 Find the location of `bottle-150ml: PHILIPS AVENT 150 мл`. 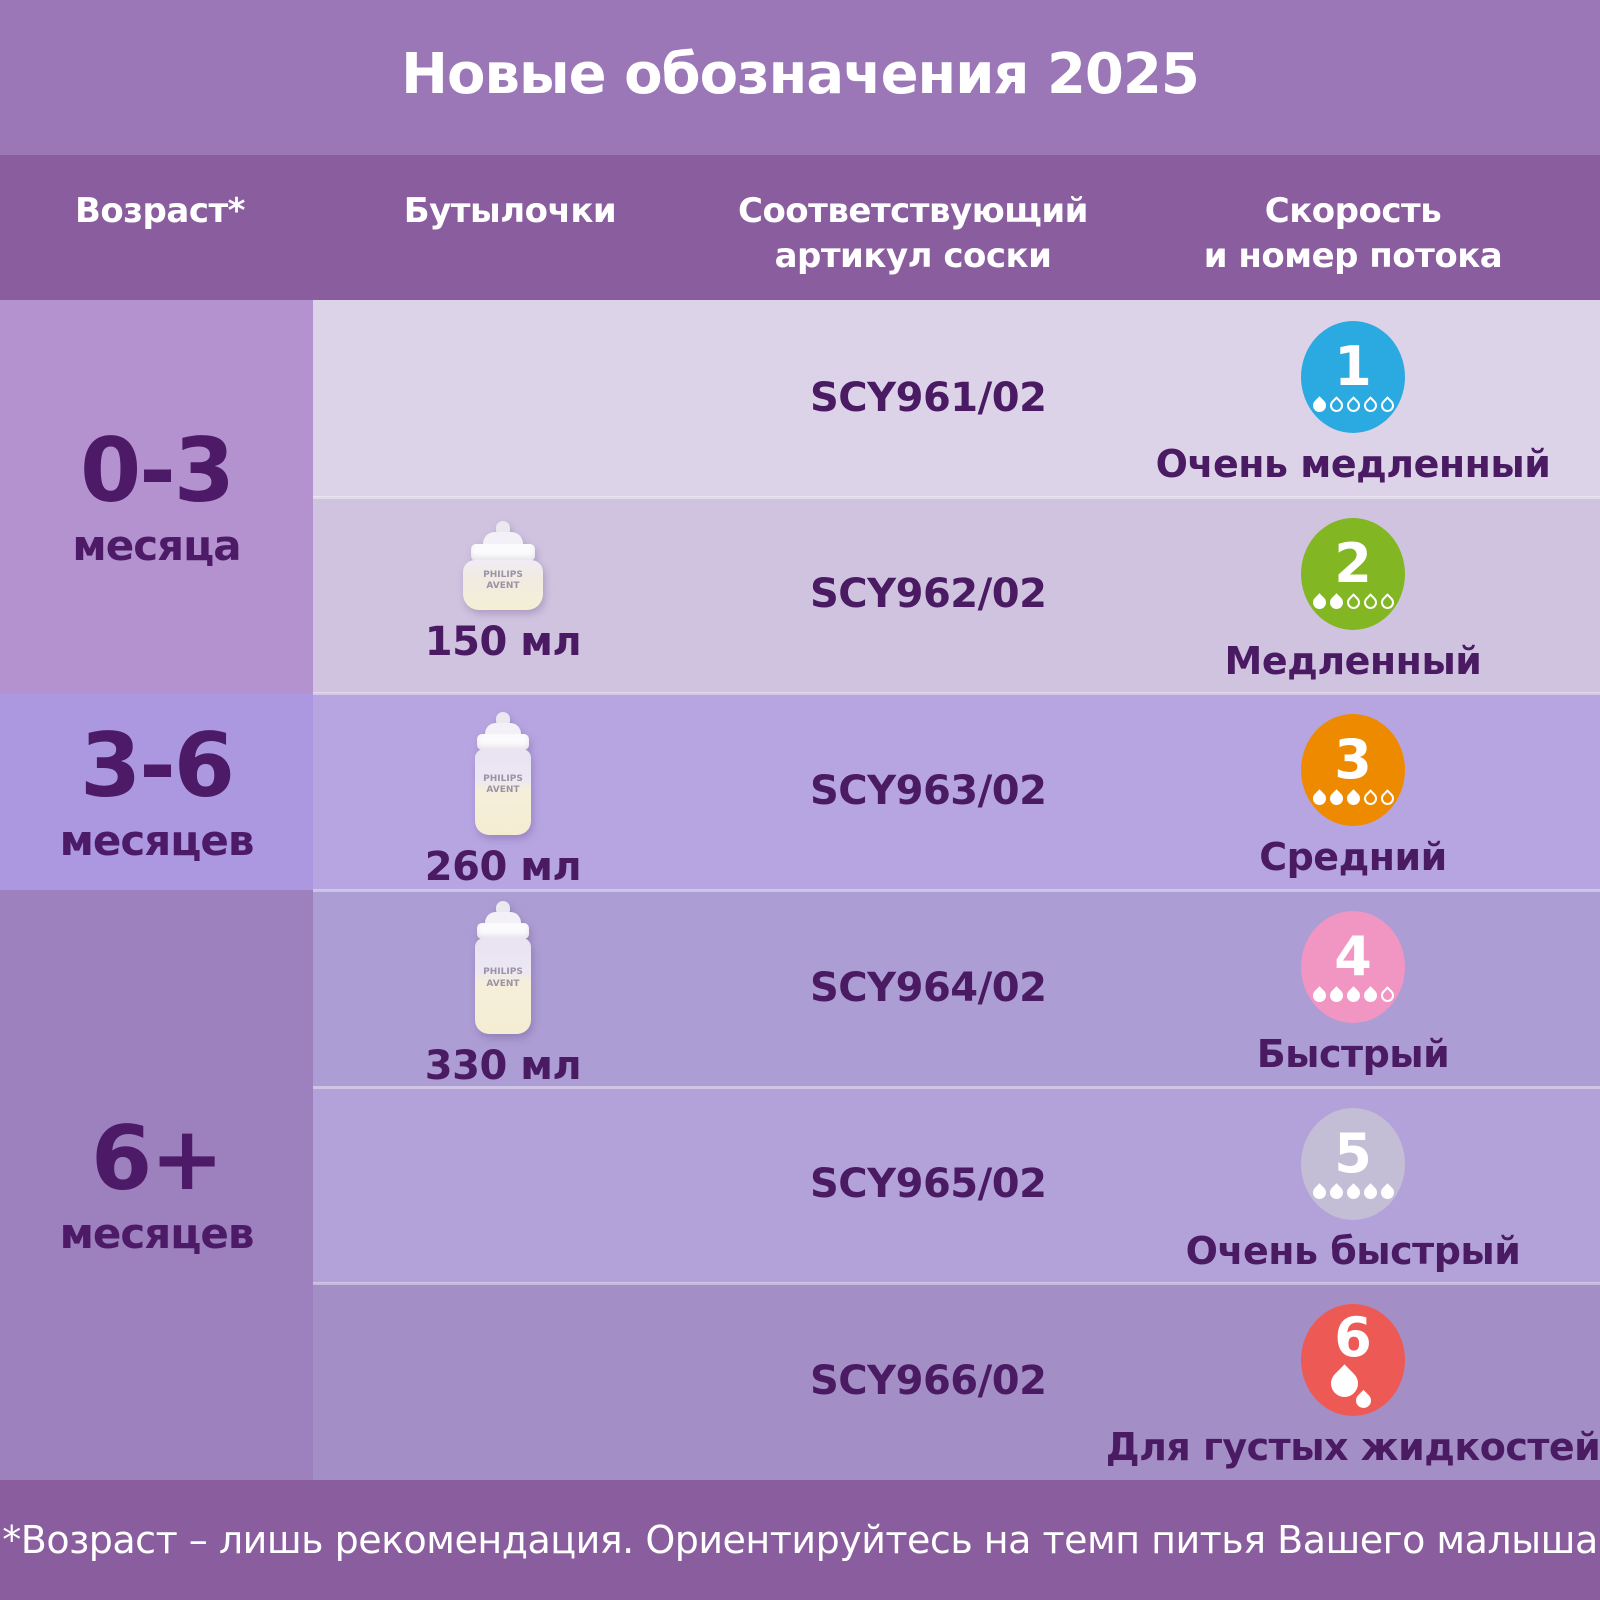

bottle-150ml: PHILIPS AVENT 150 мл is located at coordinates (503, 593).